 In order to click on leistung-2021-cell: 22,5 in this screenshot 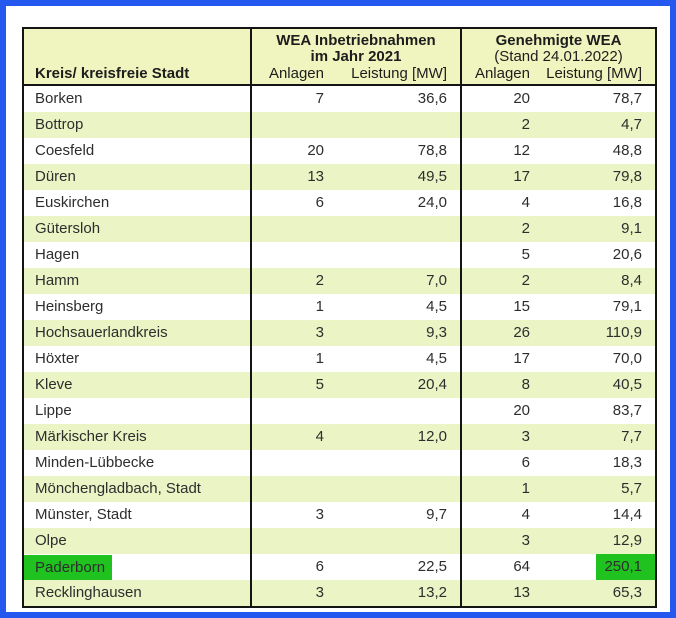, I will do `click(432, 566)`.